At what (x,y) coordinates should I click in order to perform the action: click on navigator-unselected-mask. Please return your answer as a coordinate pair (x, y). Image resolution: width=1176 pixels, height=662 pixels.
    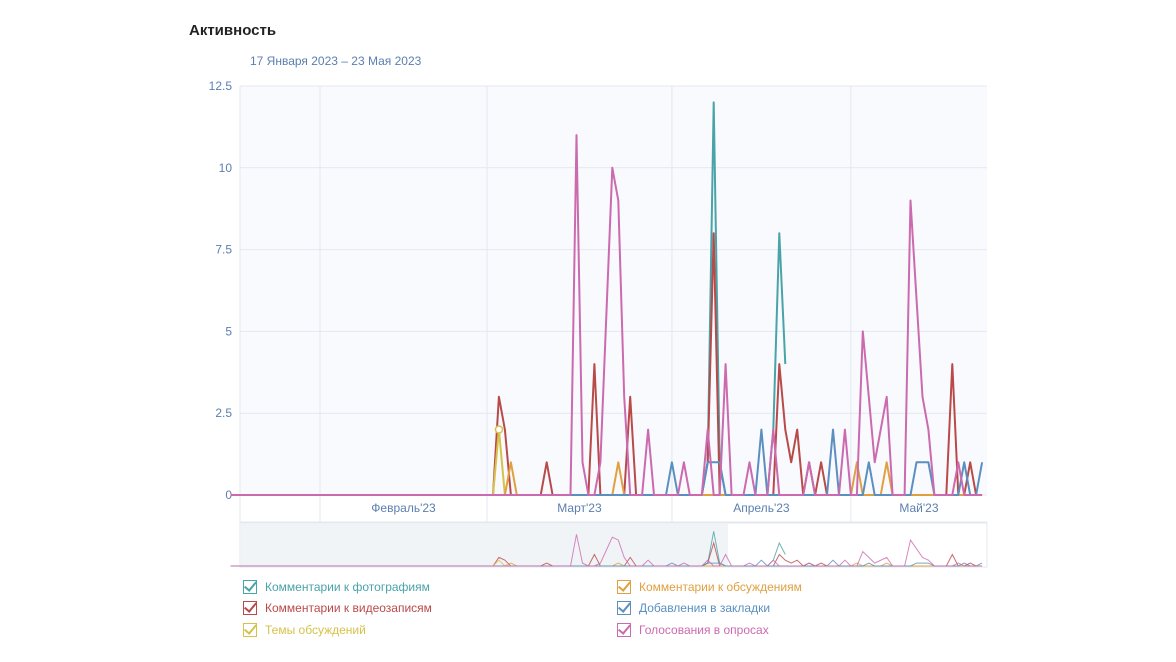
    Looking at the image, I should click on (484, 545).